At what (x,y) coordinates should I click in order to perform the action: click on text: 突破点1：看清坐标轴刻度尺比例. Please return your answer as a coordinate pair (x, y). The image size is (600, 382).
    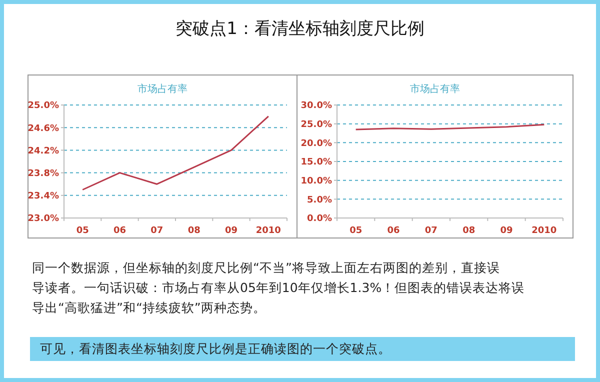
    Looking at the image, I should click on (300, 29).